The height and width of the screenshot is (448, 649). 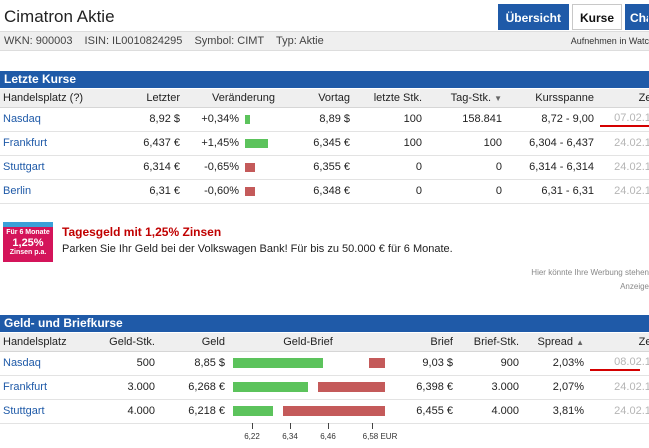 I want to click on page-title: Cimatron Aktie, so click(x=59, y=17).